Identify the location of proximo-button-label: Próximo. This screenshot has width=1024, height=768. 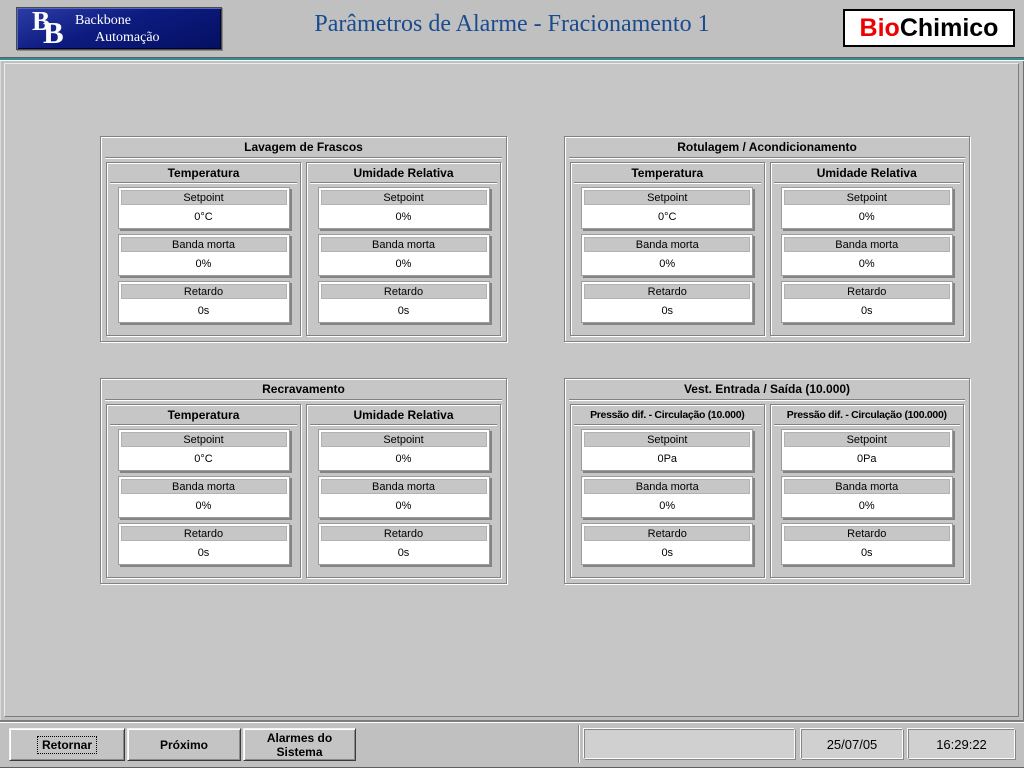
(183, 744).